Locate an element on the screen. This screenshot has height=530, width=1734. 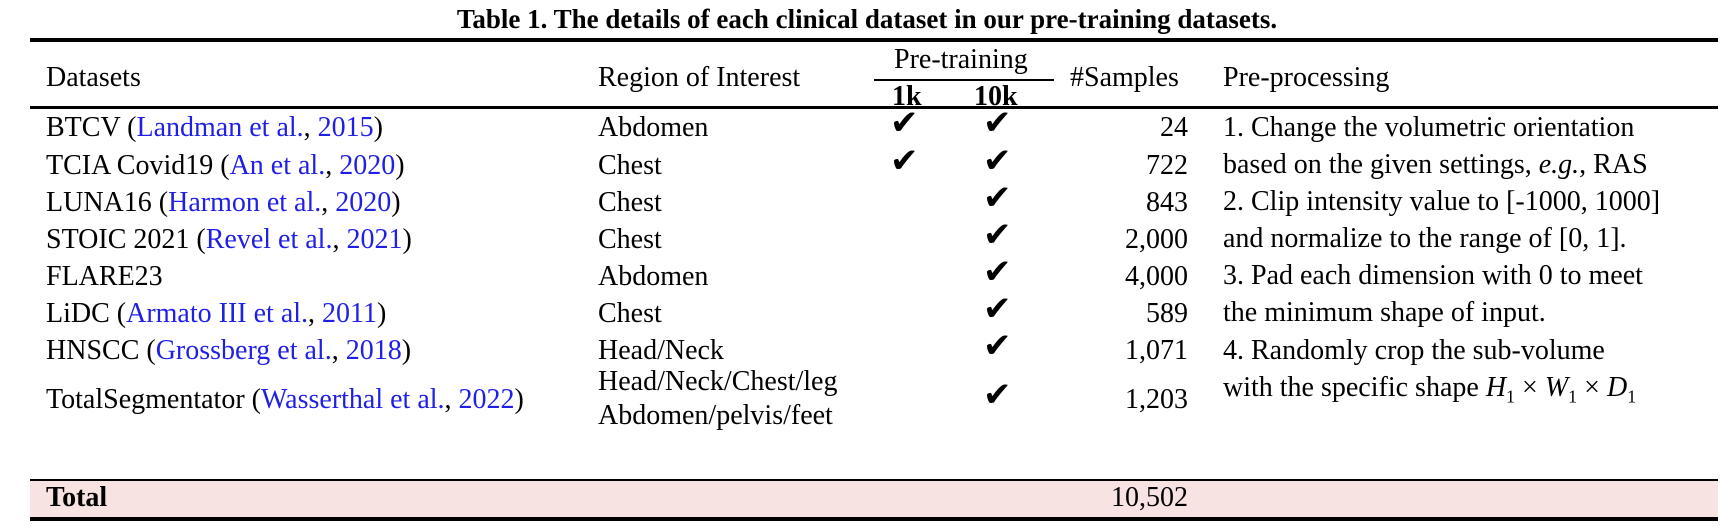
example-abbrev: e.g. is located at coordinates (1559, 164).